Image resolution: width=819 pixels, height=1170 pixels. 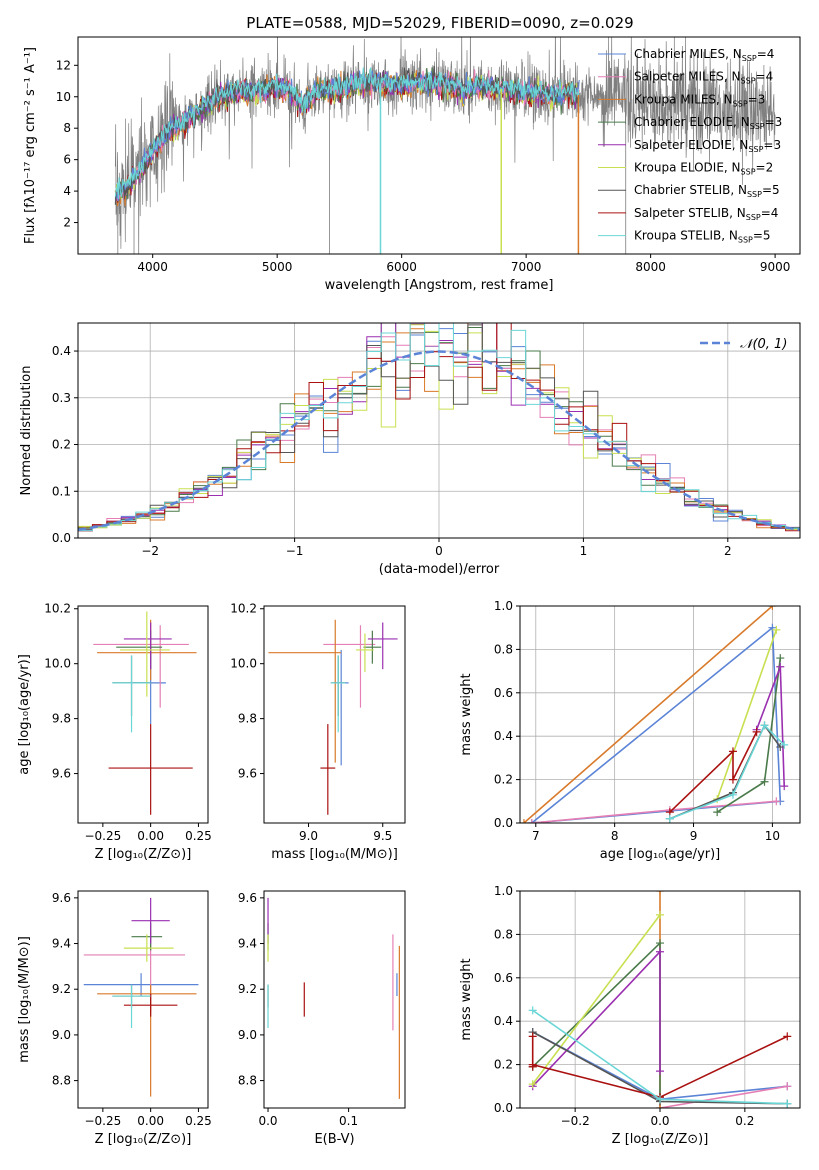 What do you see at coordinates (67, 191) in the screenshot?
I see `y-tick-label: 4` at bounding box center [67, 191].